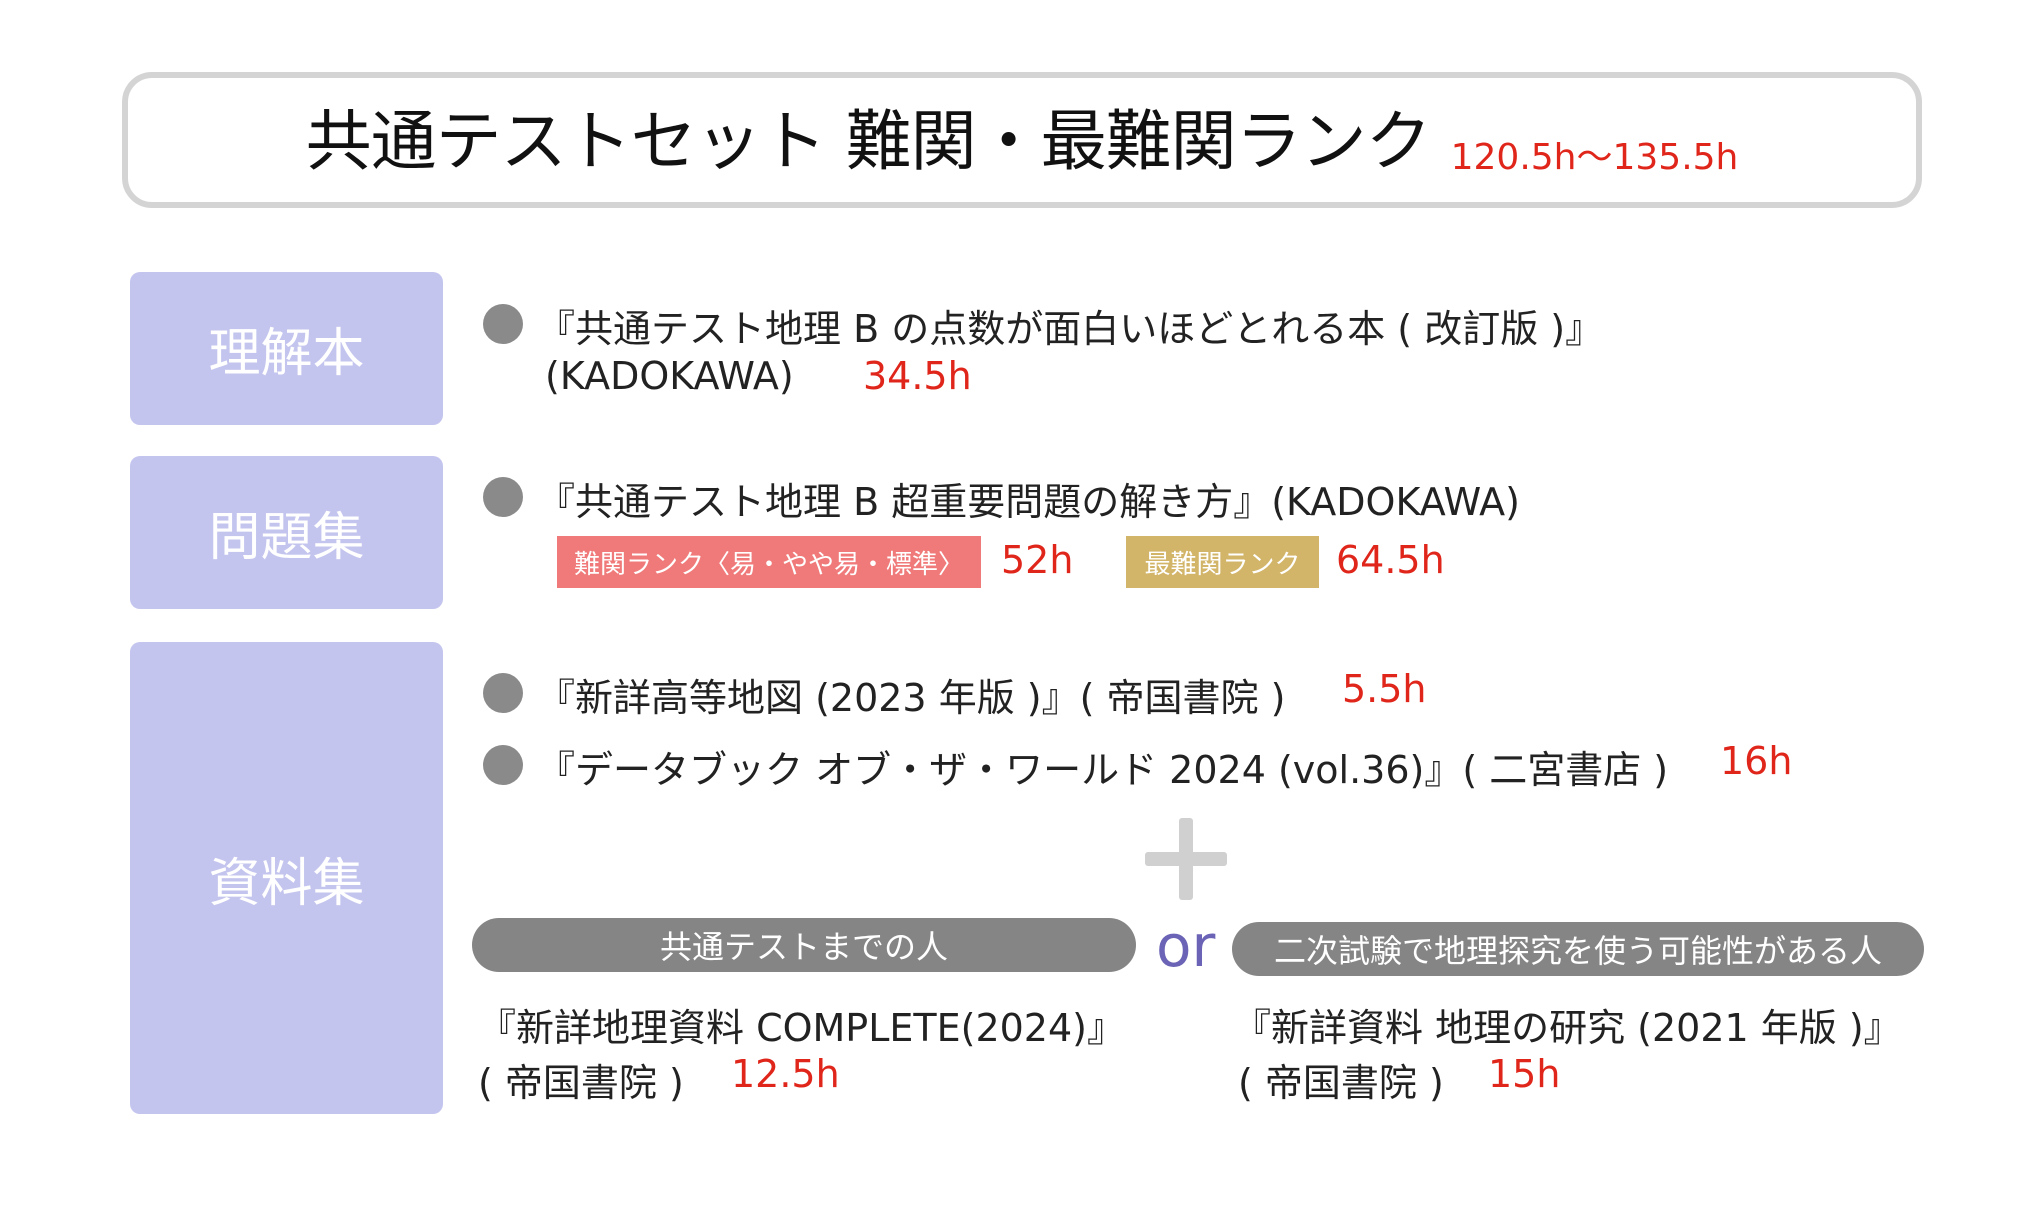  I want to click on option-left-book-publisher: ( 帝国書院 ), so click(581, 1083).